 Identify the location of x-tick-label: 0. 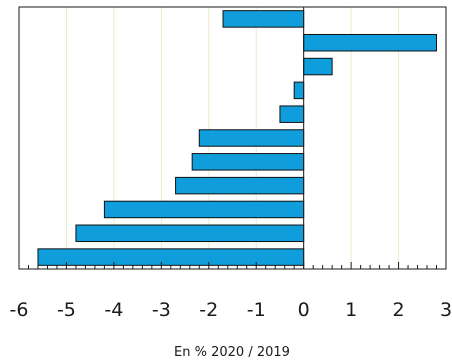
(304, 310).